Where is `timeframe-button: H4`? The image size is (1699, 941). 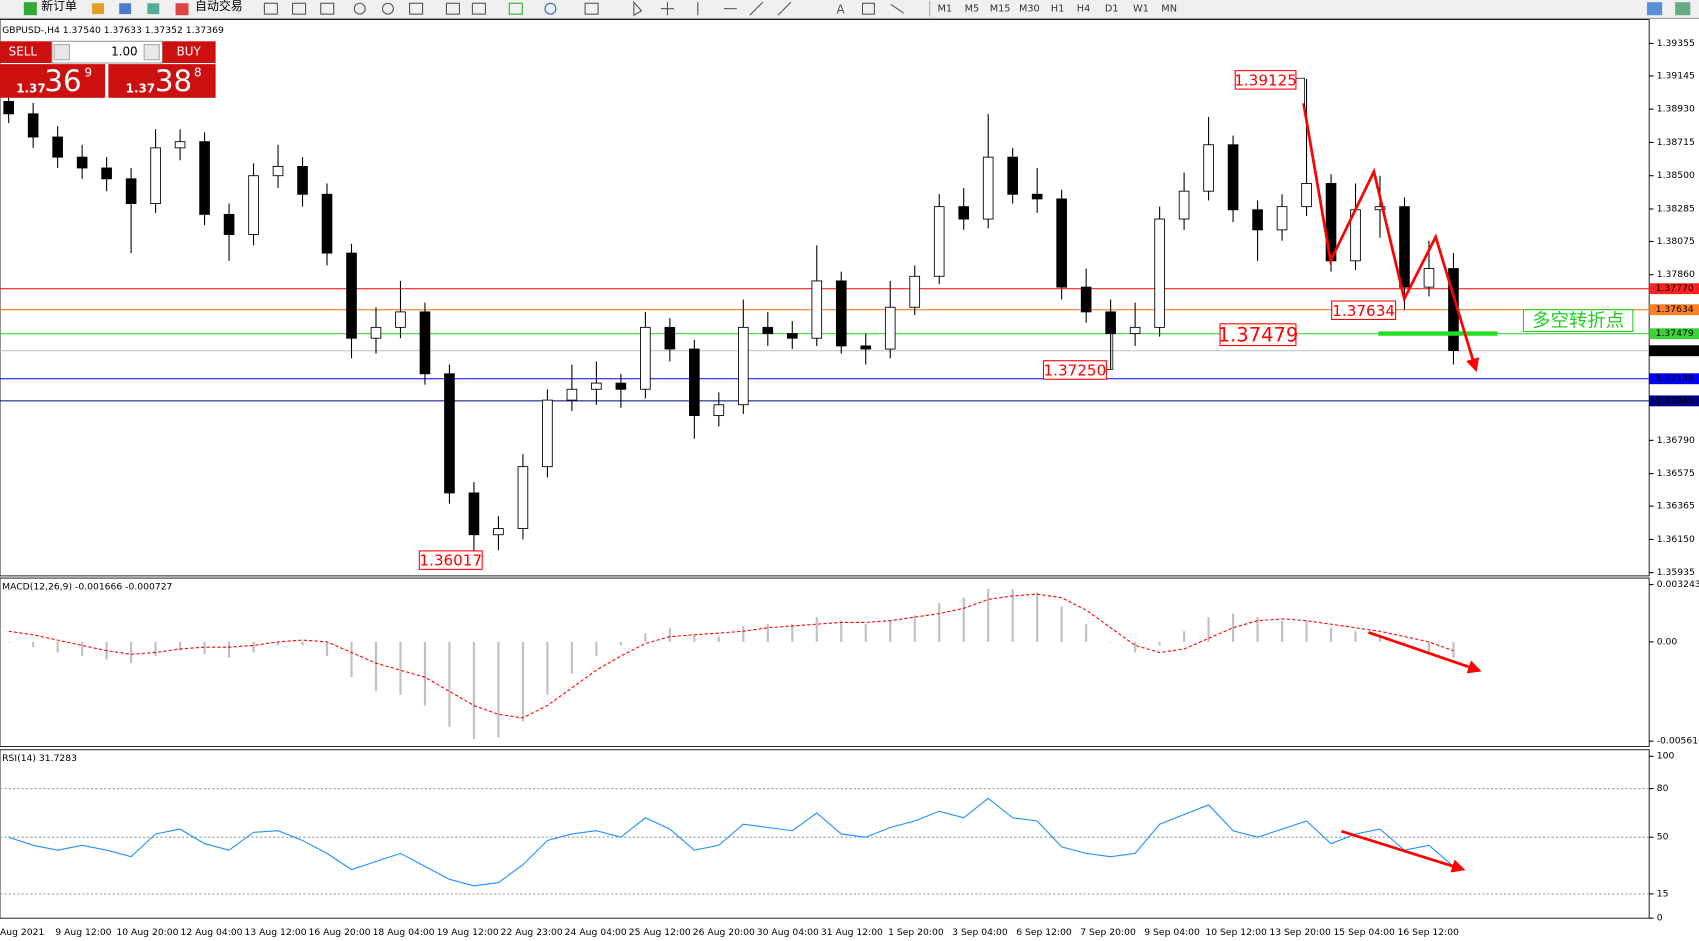 timeframe-button: H4 is located at coordinates (1084, 9).